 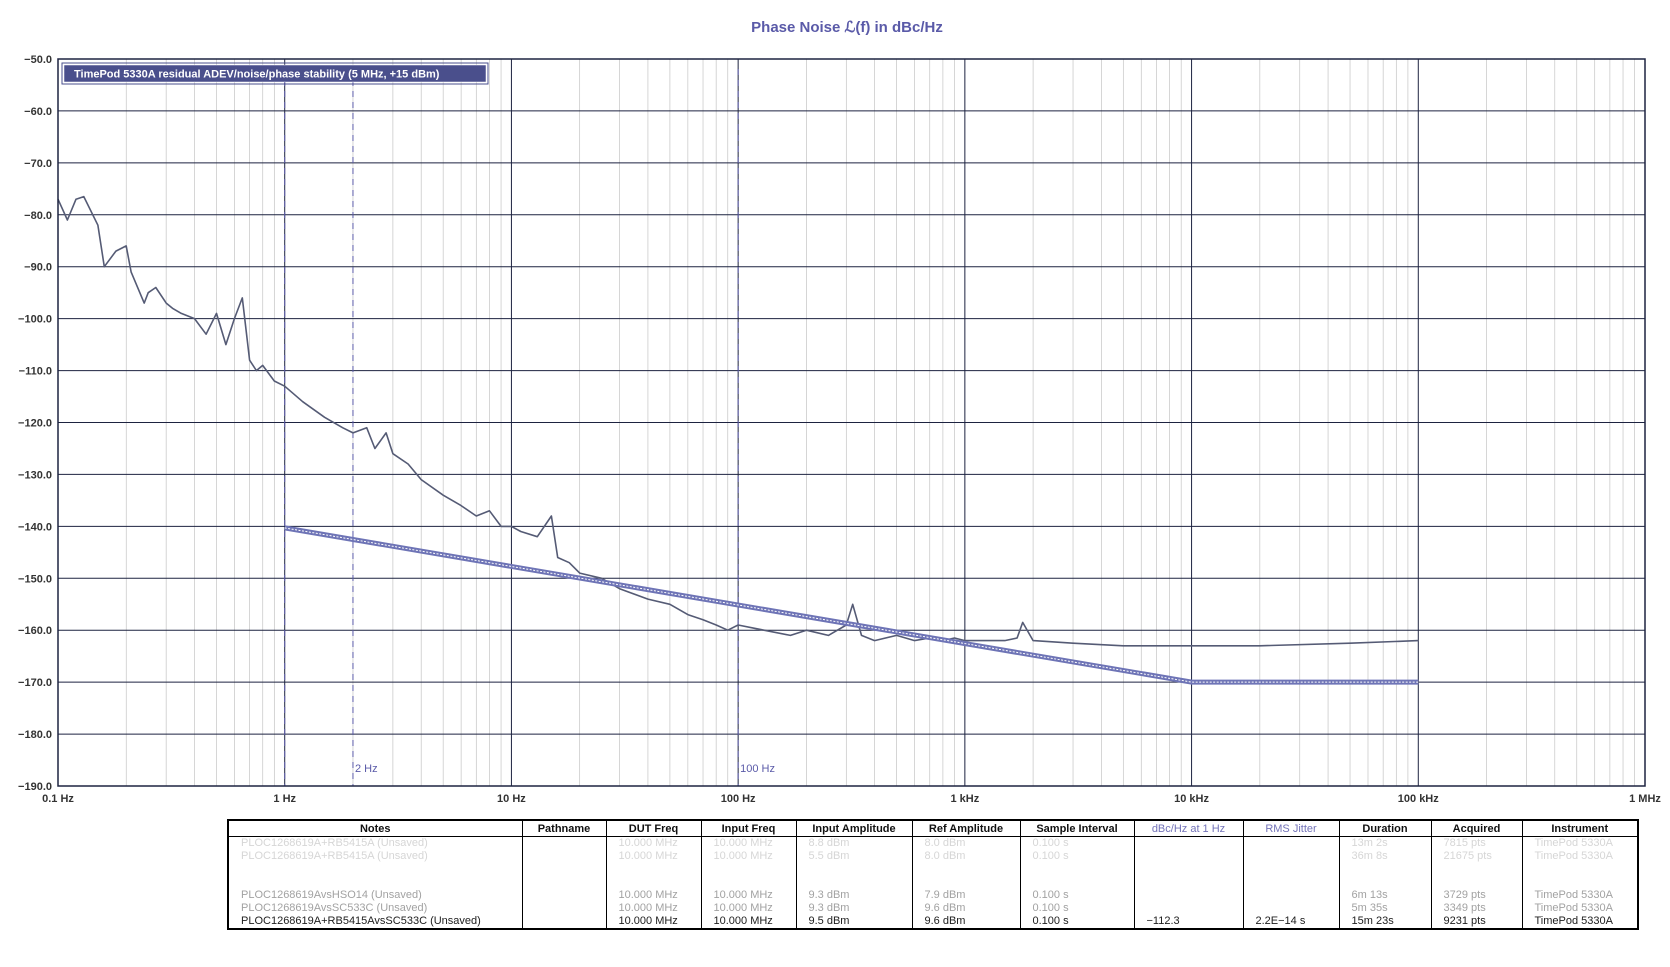 What do you see at coordinates (1476, 922) in the screenshot?
I see `table-cell: 9231 pts` at bounding box center [1476, 922].